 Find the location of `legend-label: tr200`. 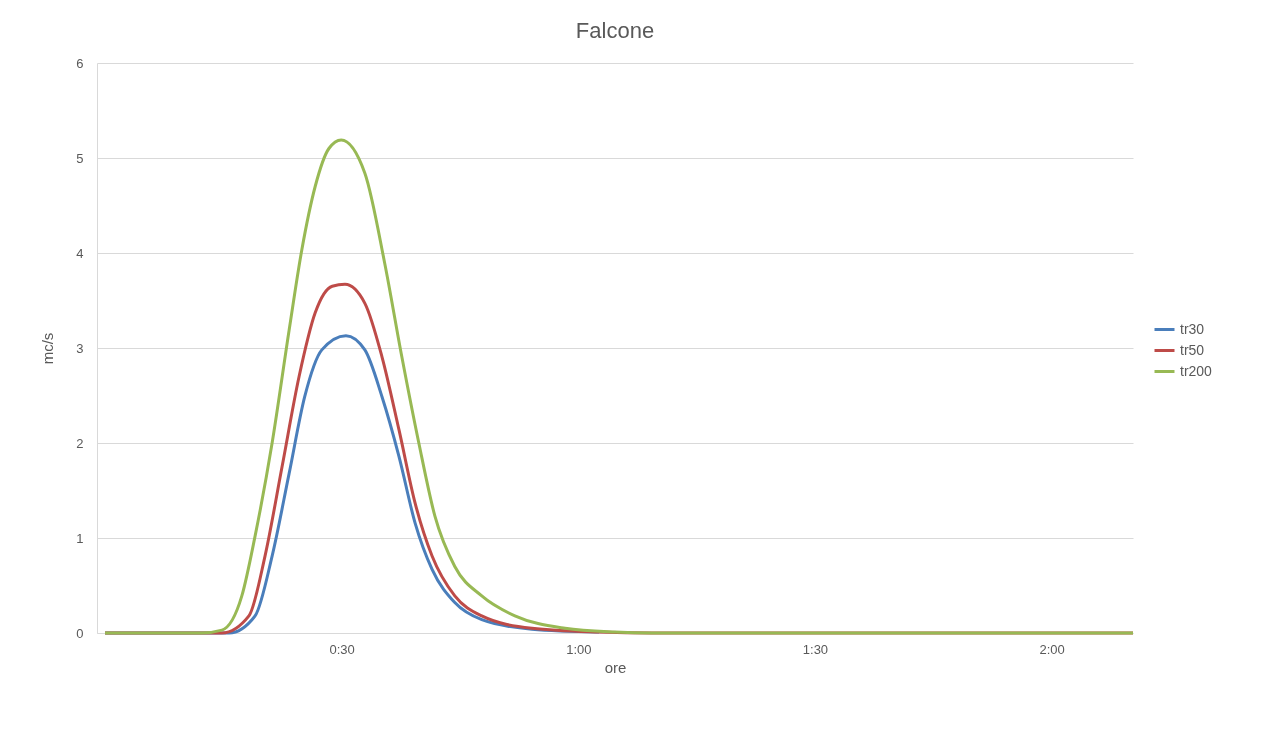

legend-label: tr200 is located at coordinates (1196, 370).